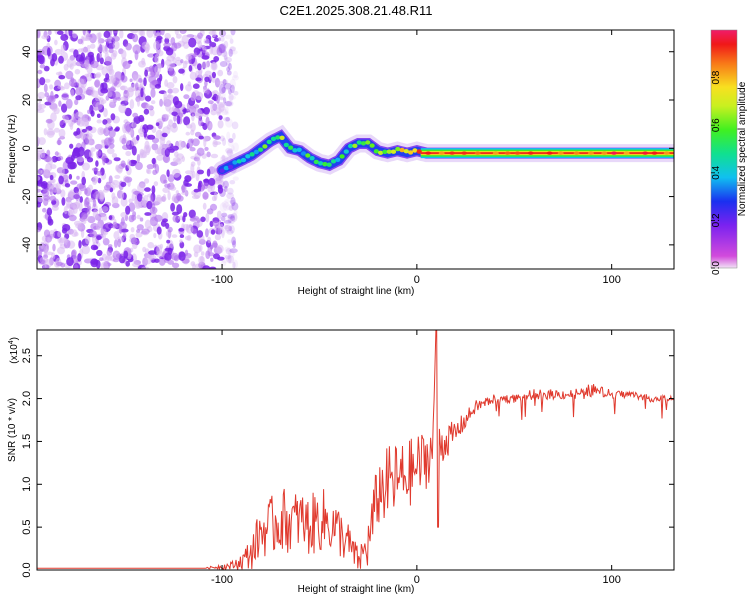 Image resolution: width=750 pixels, height=605 pixels. Describe the element at coordinates (27, 100) in the screenshot. I see `top-y-tick-label: 20` at that location.